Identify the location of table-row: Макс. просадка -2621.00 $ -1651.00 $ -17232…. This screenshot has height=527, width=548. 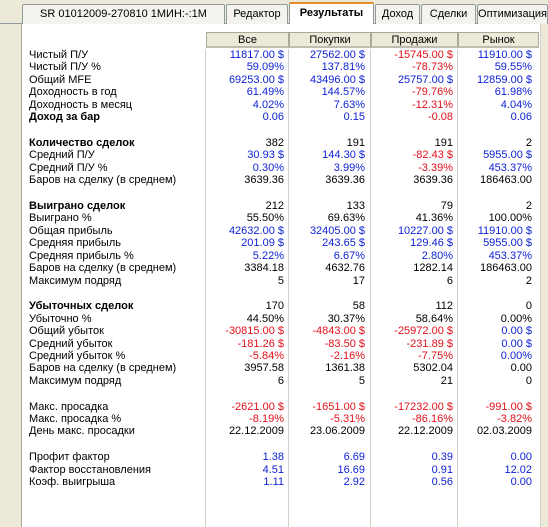
(274, 407).